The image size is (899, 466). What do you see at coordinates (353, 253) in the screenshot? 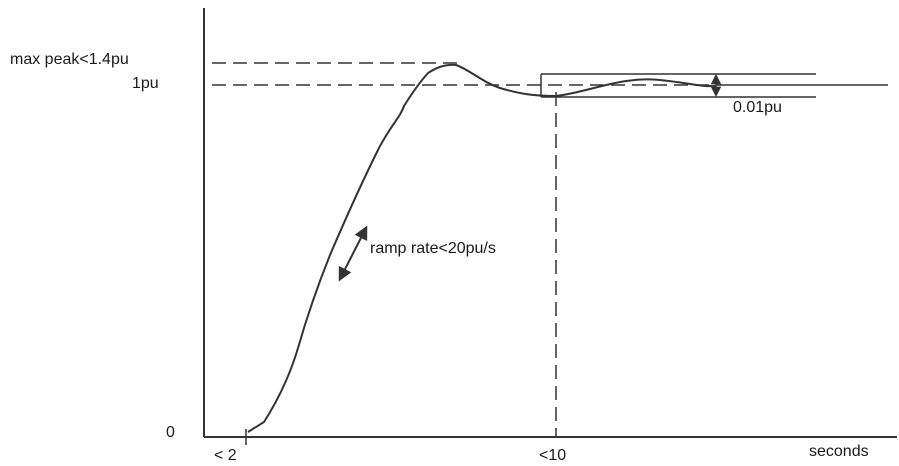
I see `ramp-rate-arrow` at bounding box center [353, 253].